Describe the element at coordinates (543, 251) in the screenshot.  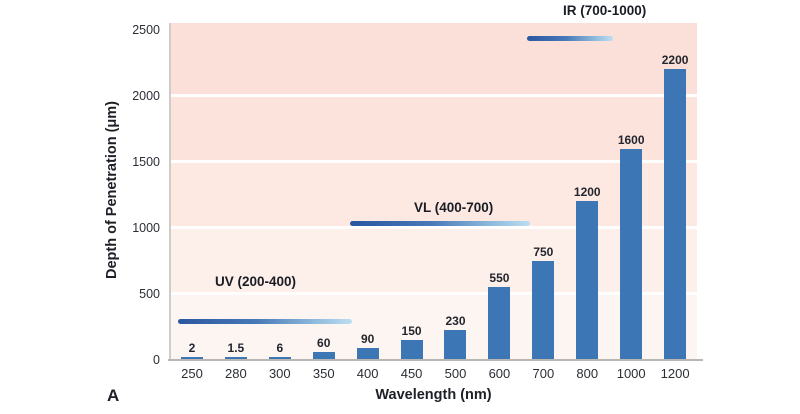
I see `bar-value-label: 750` at that location.